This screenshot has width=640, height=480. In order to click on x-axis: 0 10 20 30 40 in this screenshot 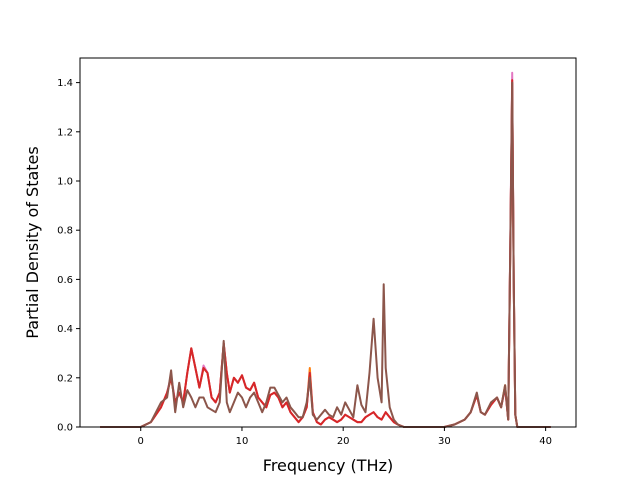, I will do `click(345, 437)`.